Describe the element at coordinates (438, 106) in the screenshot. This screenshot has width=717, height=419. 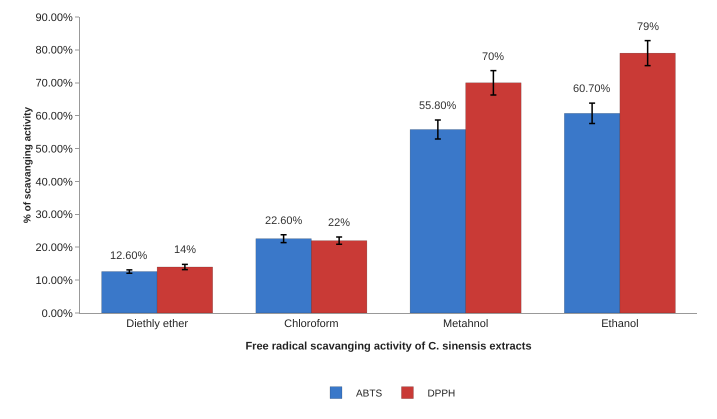
I see `data-label: 55.80%` at that location.